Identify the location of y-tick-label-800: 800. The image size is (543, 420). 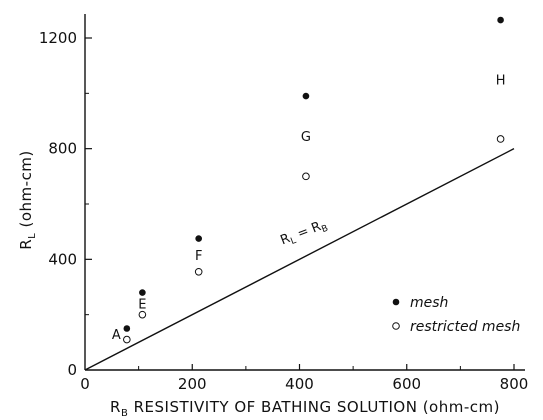
(62, 149).